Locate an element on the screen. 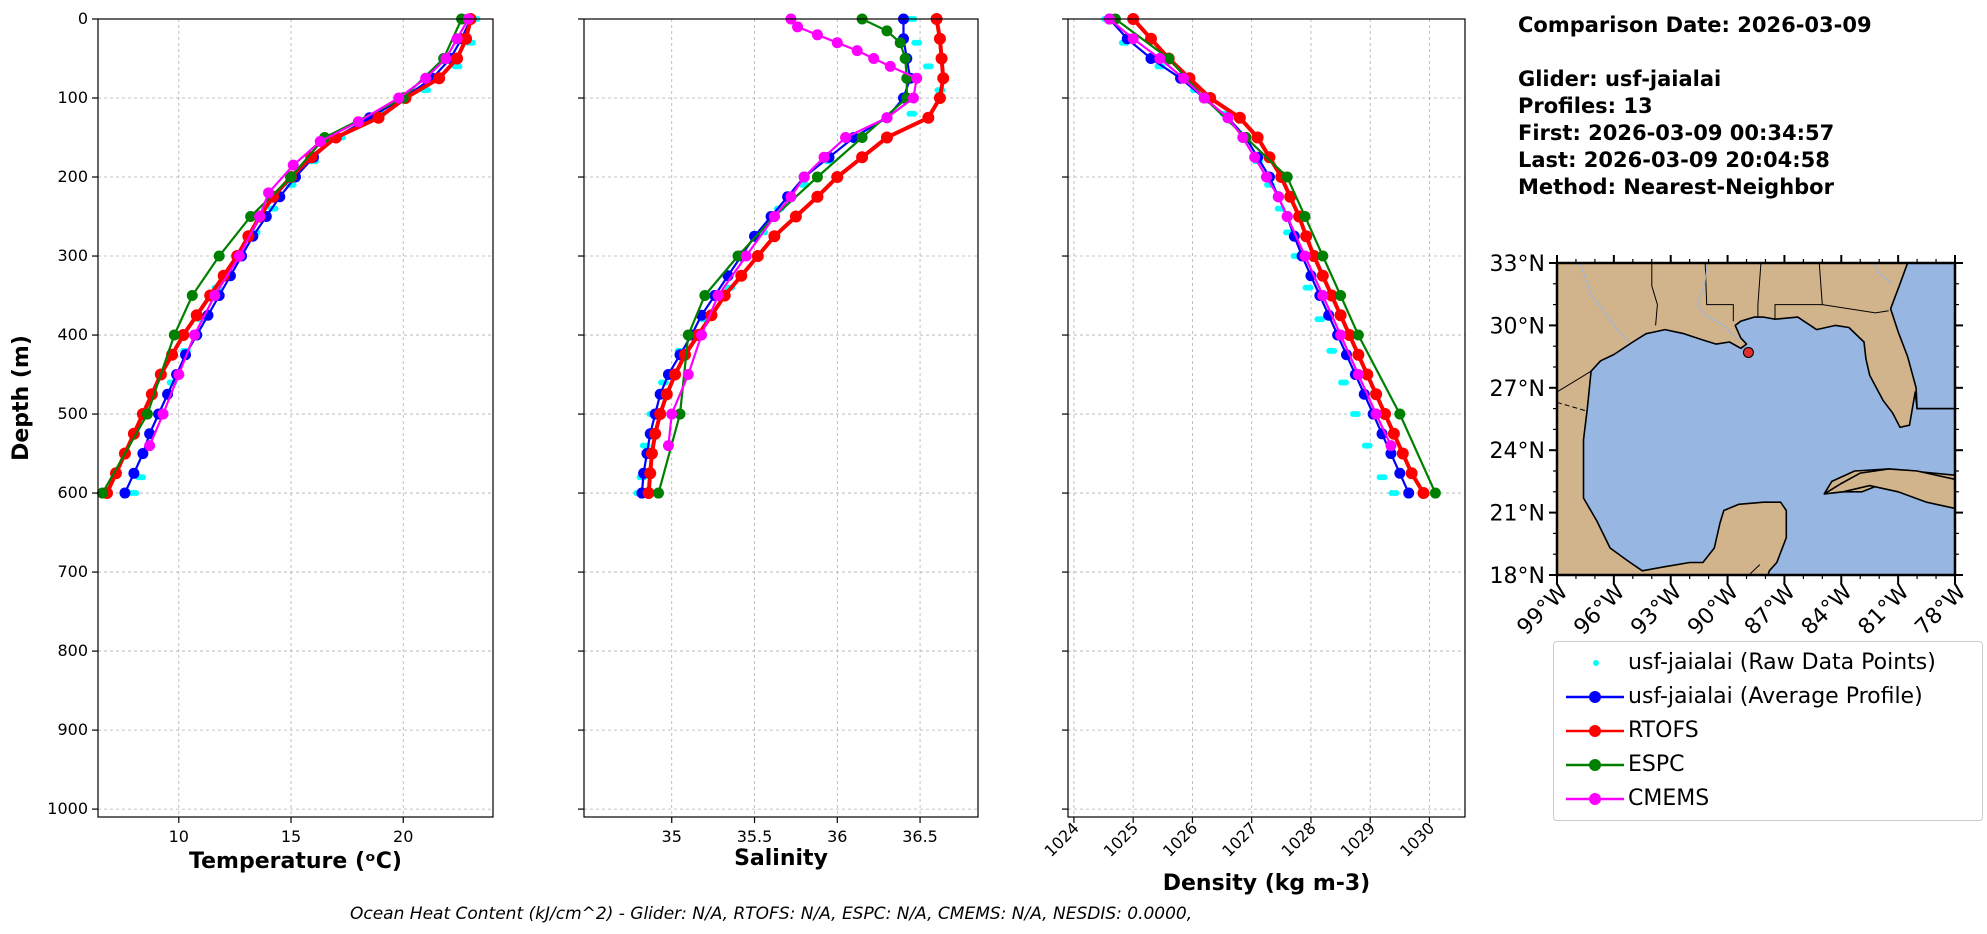 This screenshot has height=934, width=1987. legend-symbol-cmems is located at coordinates (1595, 799).